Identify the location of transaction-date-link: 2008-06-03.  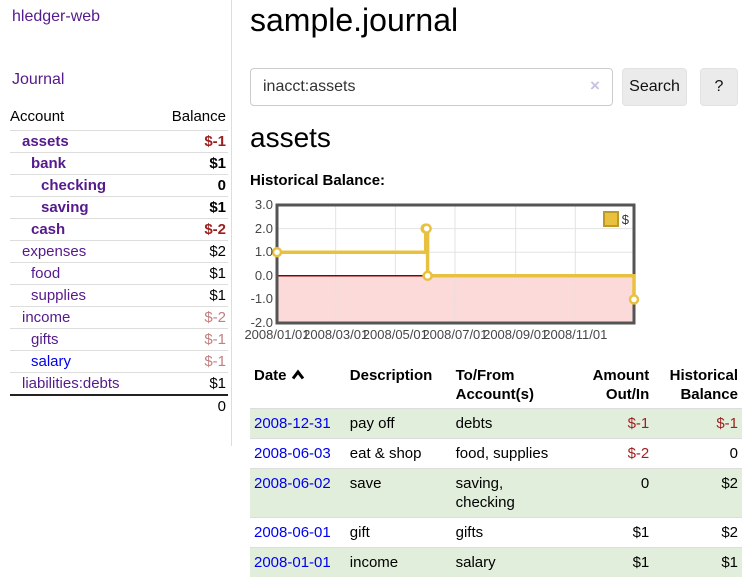
(292, 453).